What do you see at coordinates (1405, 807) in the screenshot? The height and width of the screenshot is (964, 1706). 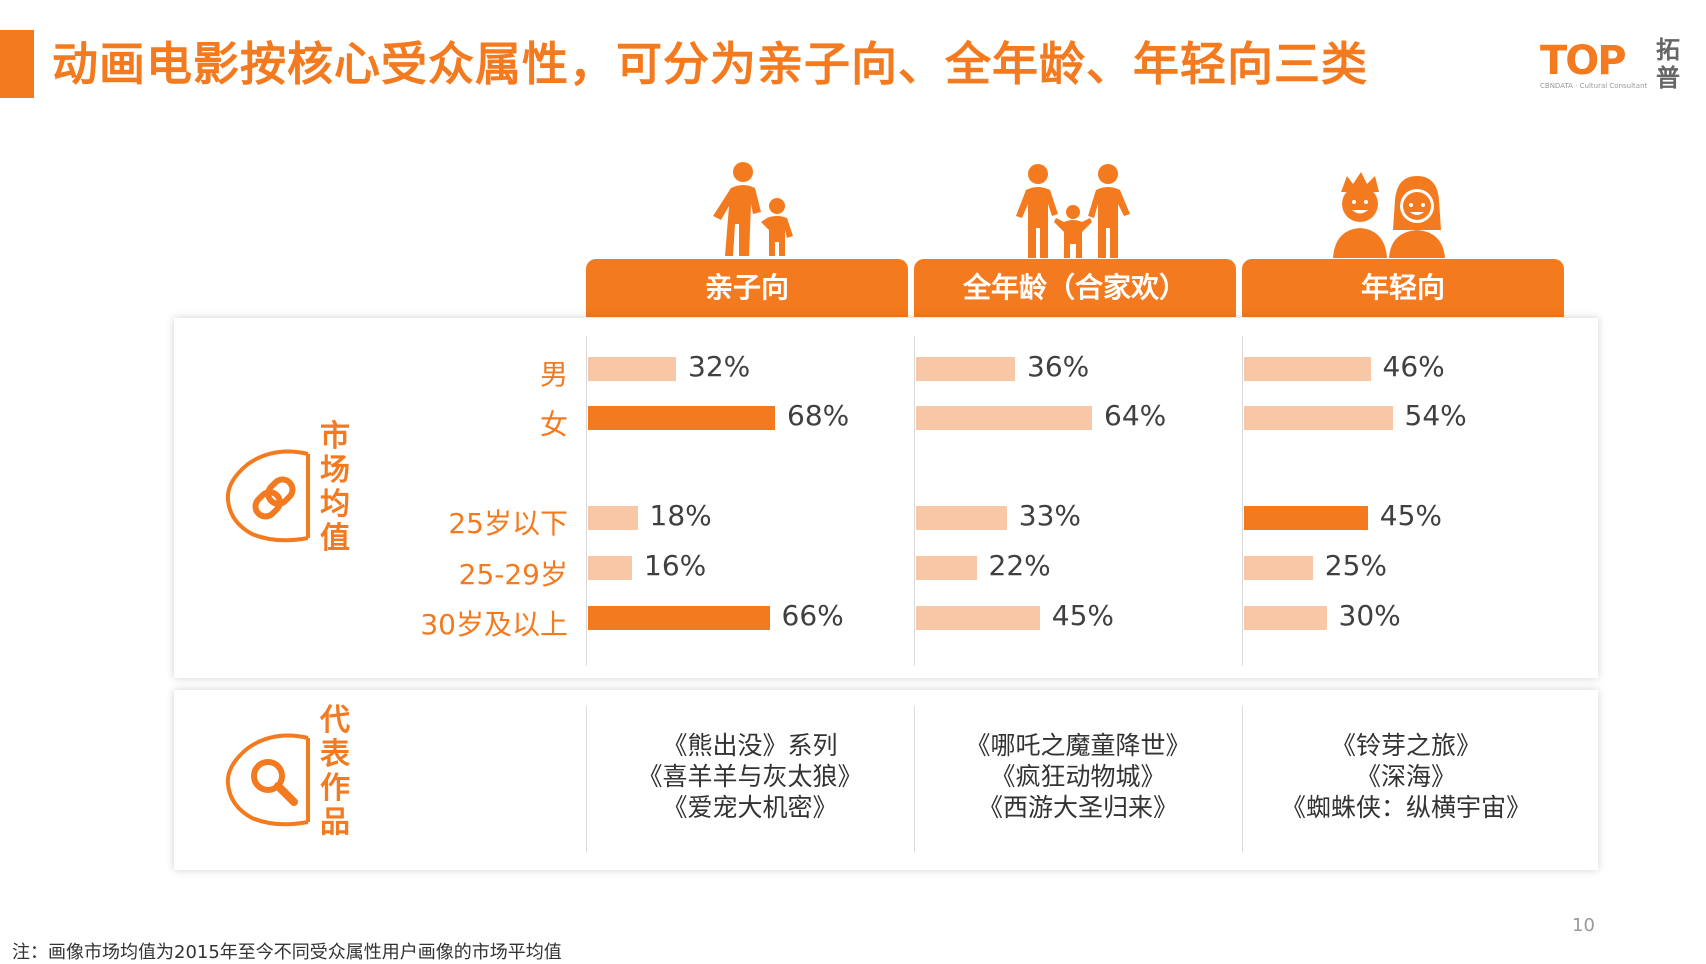 I see `work-title: 《蜘蛛侠：纵横宇宙》` at bounding box center [1405, 807].